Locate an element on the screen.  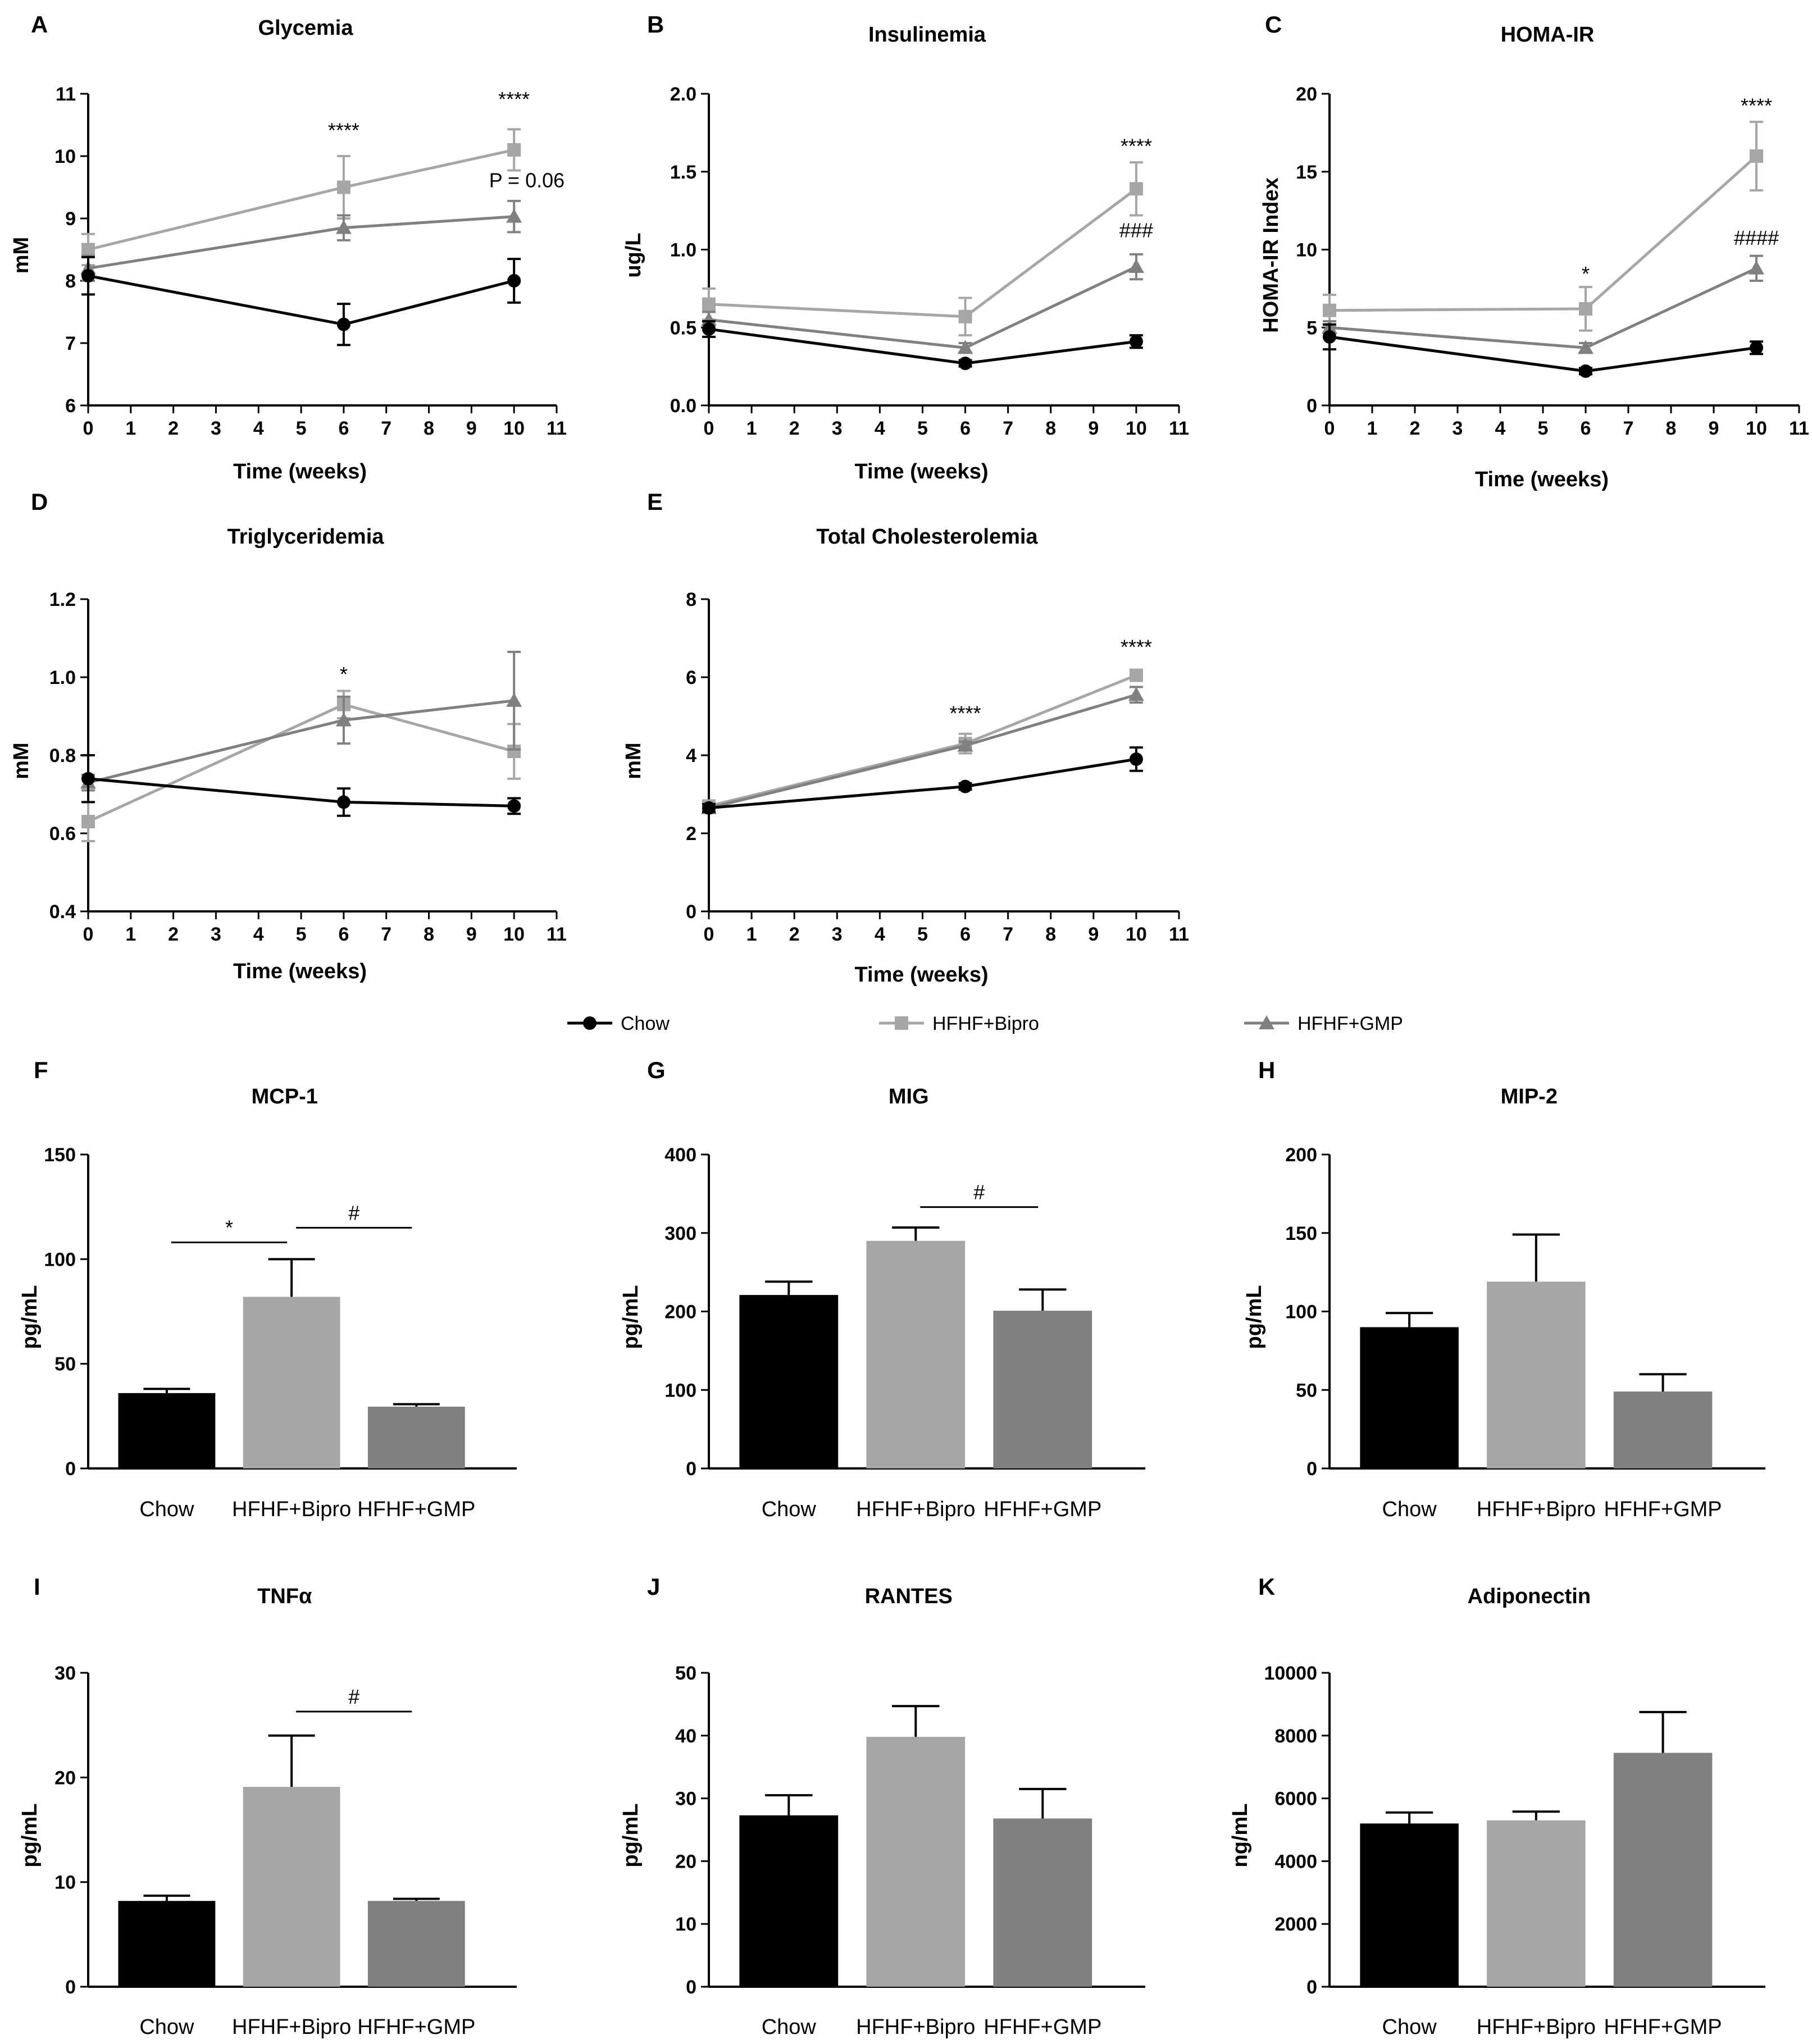
panel-letter: D is located at coordinates (39, 502).